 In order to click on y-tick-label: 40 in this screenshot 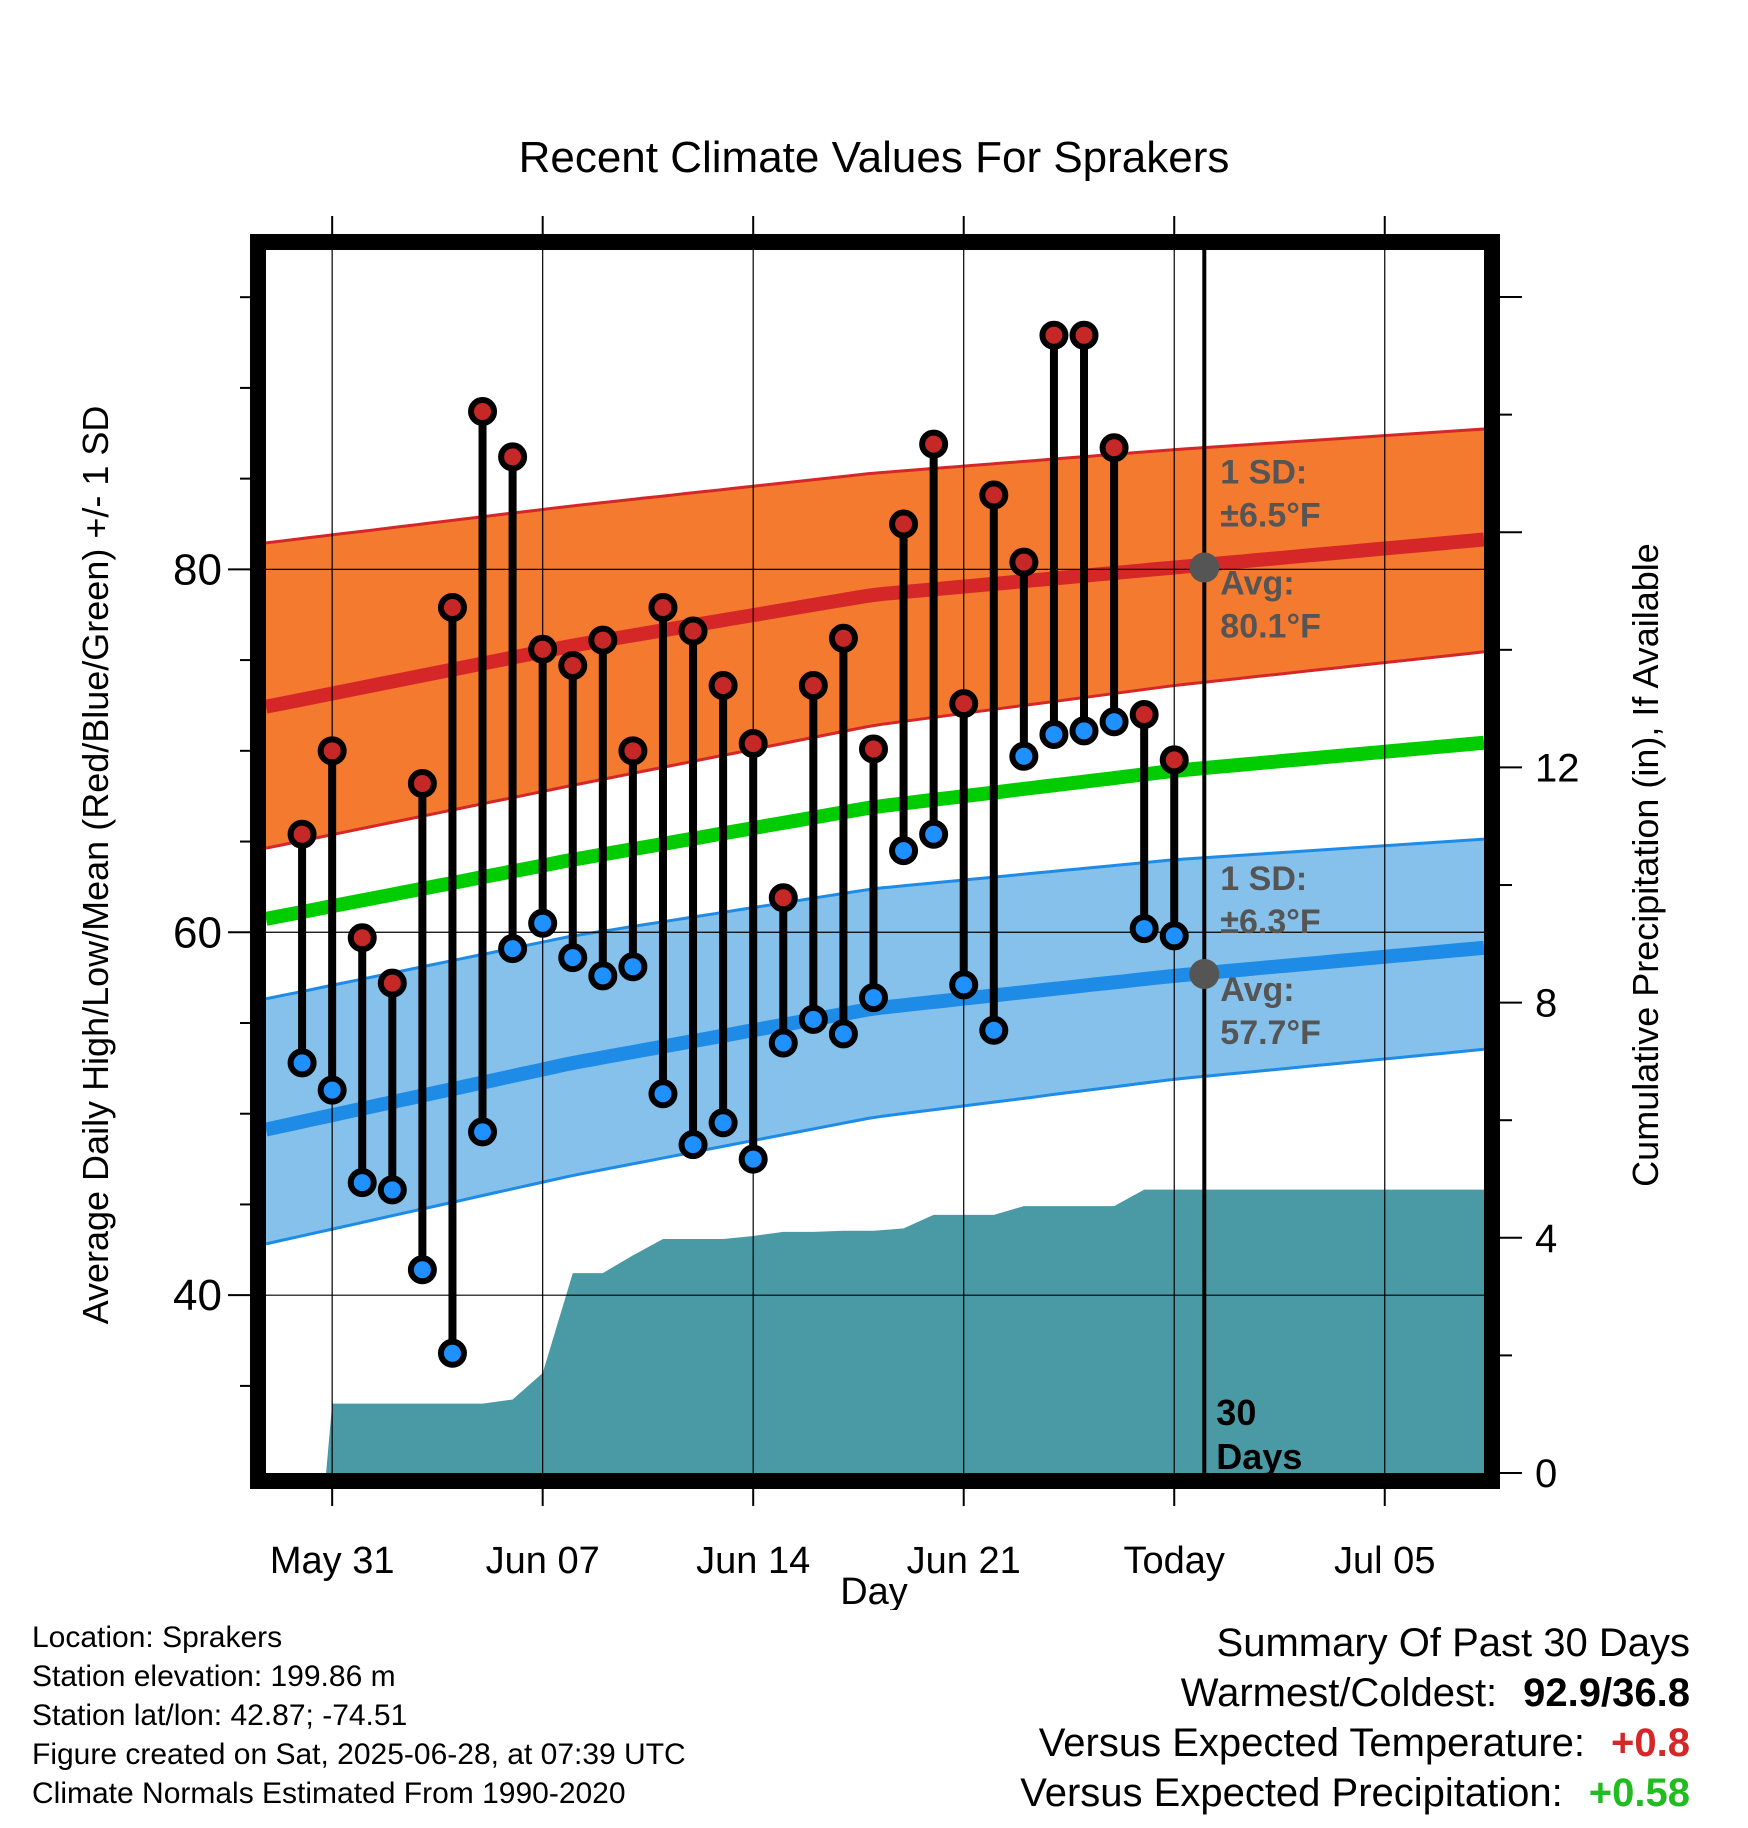, I will do `click(197, 1295)`.